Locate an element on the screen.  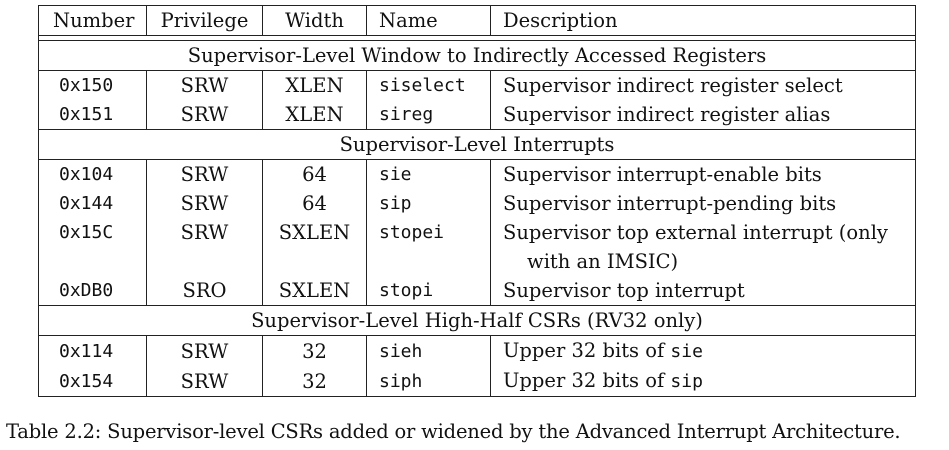
csr-description: Supervisor top interrupt is located at coordinates (703, 291).